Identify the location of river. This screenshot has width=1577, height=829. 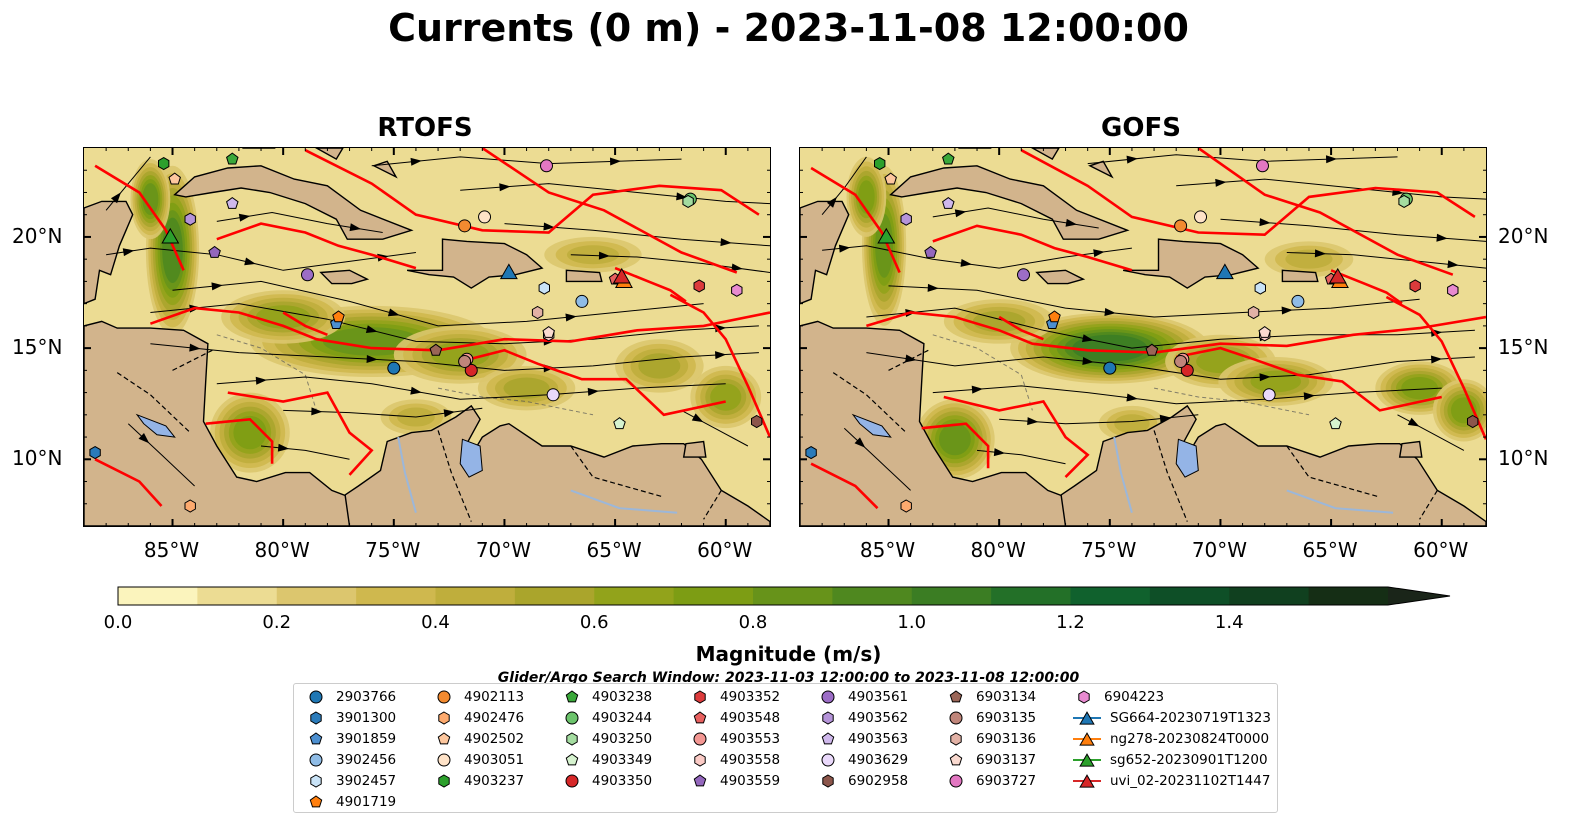
(1340, 501).